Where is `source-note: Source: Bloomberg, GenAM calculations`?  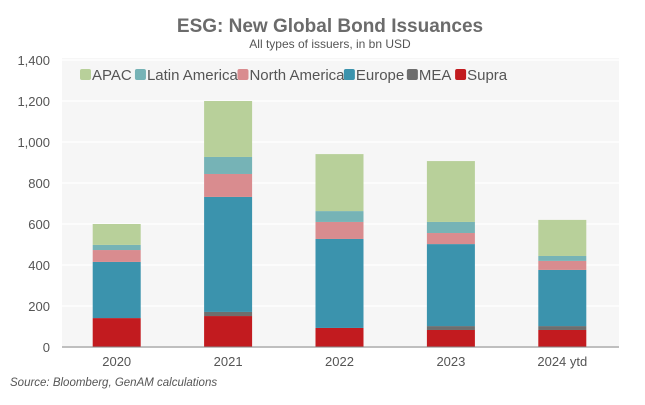 source-note: Source: Bloomberg, GenAM calculations is located at coordinates (113, 383).